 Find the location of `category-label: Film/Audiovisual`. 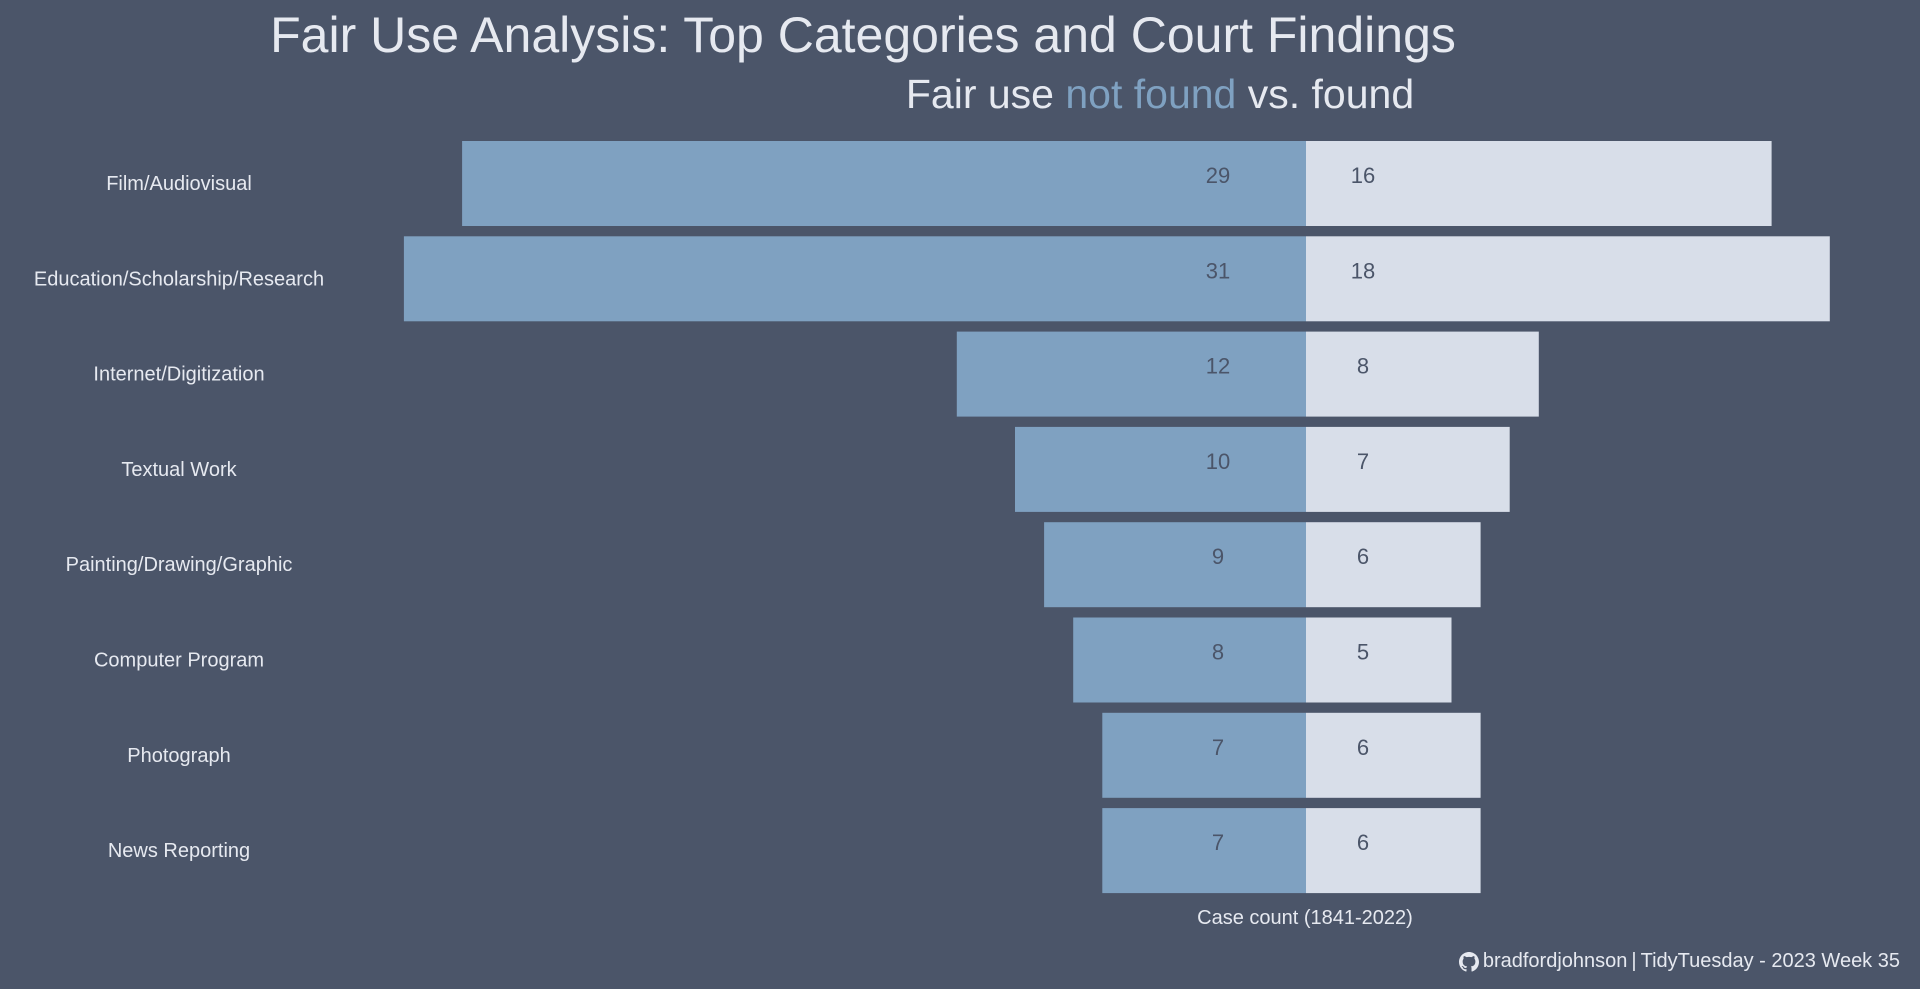

category-label: Film/Audiovisual is located at coordinates (179, 184).